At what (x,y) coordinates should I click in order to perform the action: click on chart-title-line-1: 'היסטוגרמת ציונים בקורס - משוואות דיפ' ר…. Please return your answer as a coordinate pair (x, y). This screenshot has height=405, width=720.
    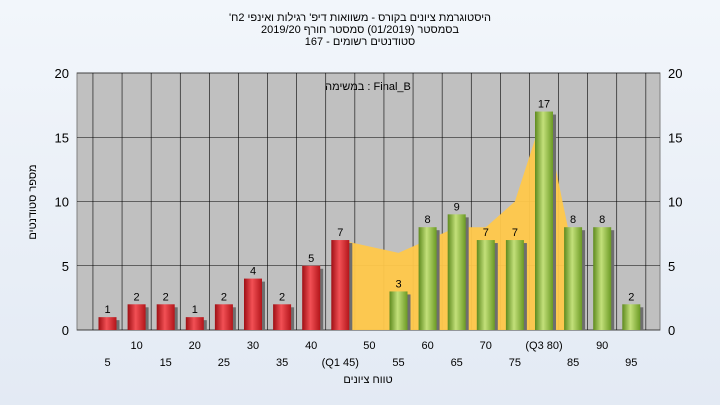
    Looking at the image, I should click on (360, 18).